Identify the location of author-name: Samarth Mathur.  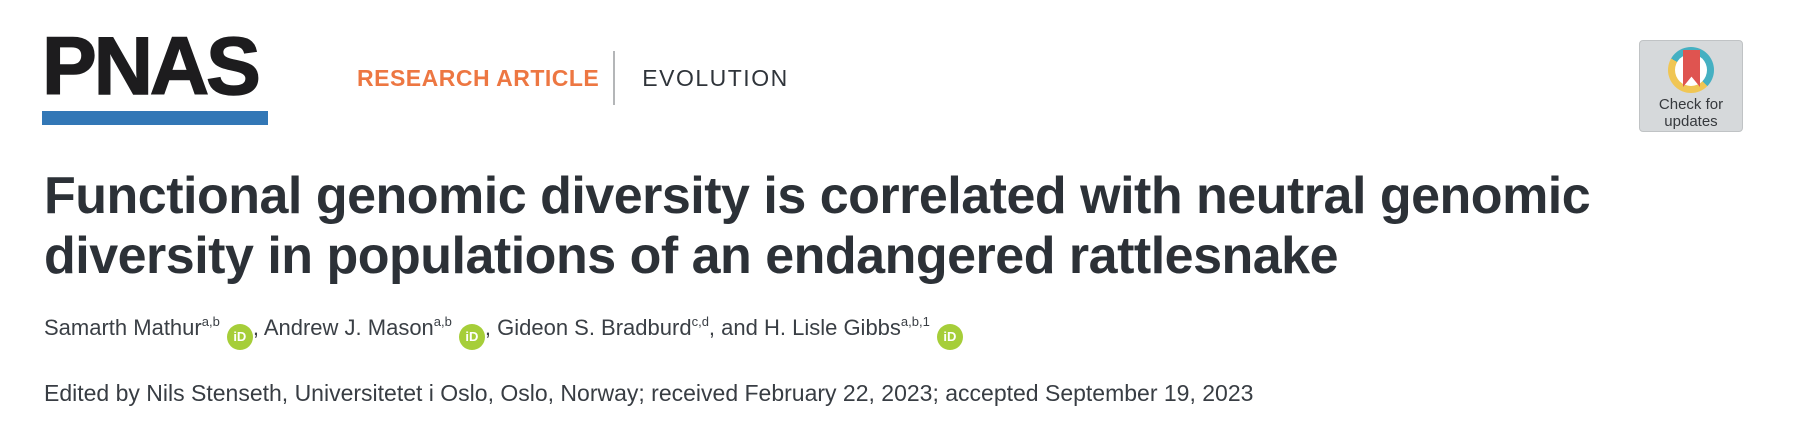
(123, 327).